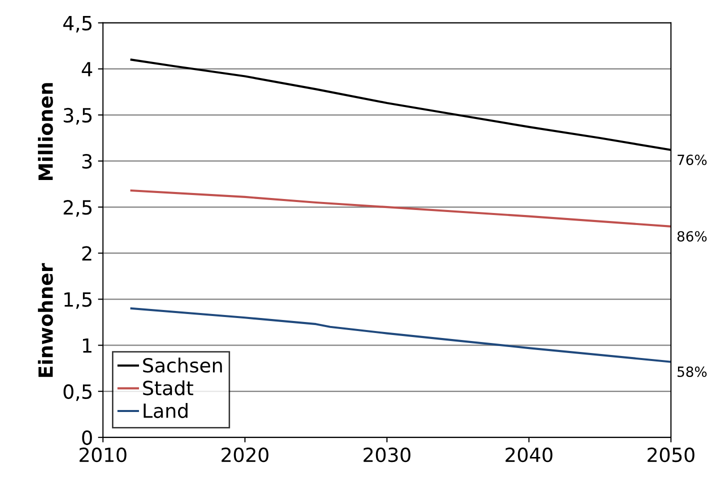  I want to click on y-tick-label: 1,5, so click(78, 300).